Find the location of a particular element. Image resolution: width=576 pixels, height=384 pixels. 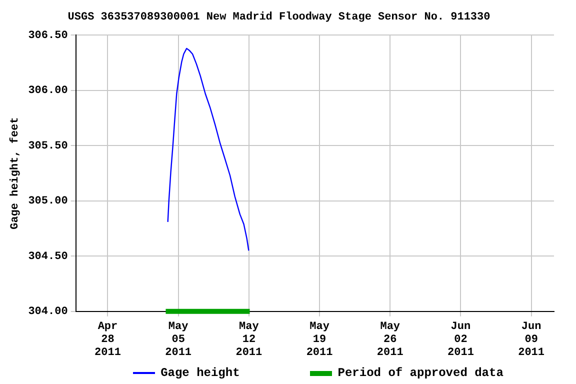

x-tick-label: May 19 2011 is located at coordinates (320, 340).